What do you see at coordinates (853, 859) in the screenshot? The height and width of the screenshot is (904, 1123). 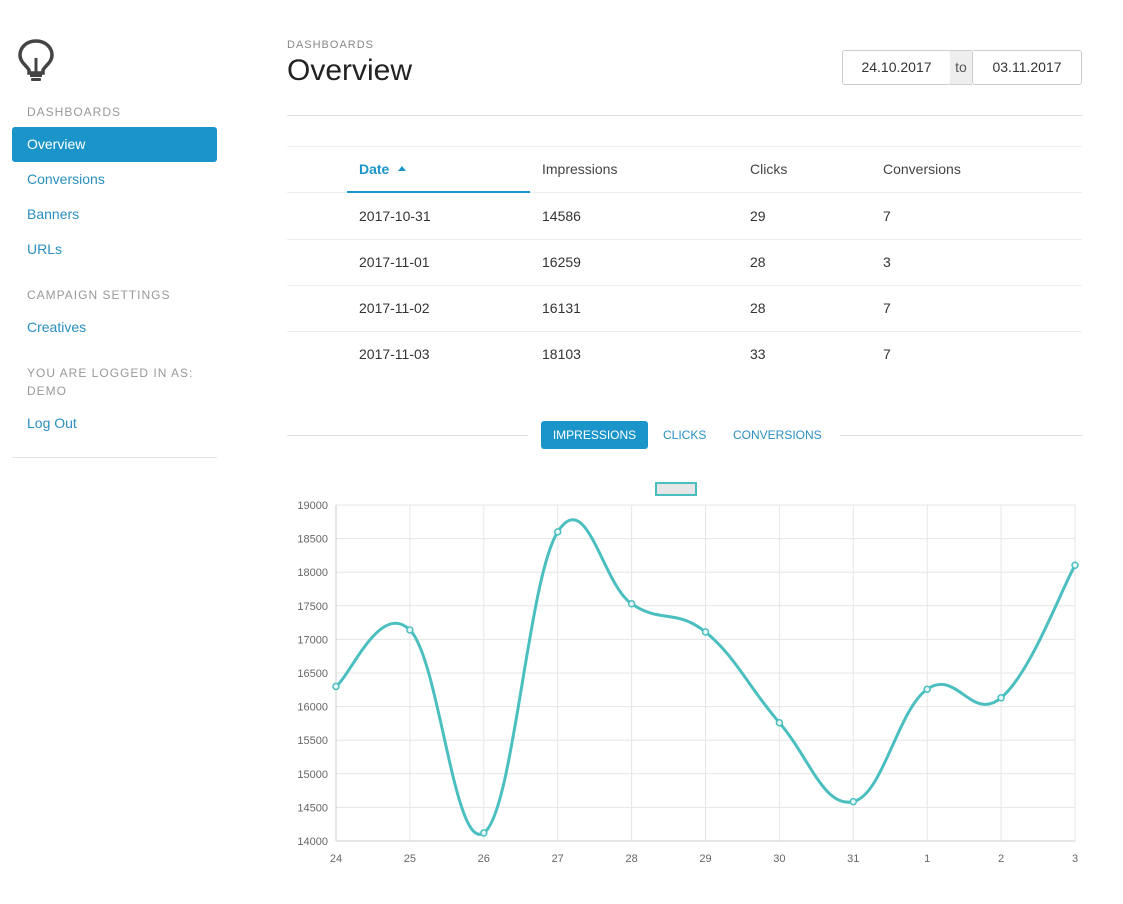 I see `x-tick-label: 31` at bounding box center [853, 859].